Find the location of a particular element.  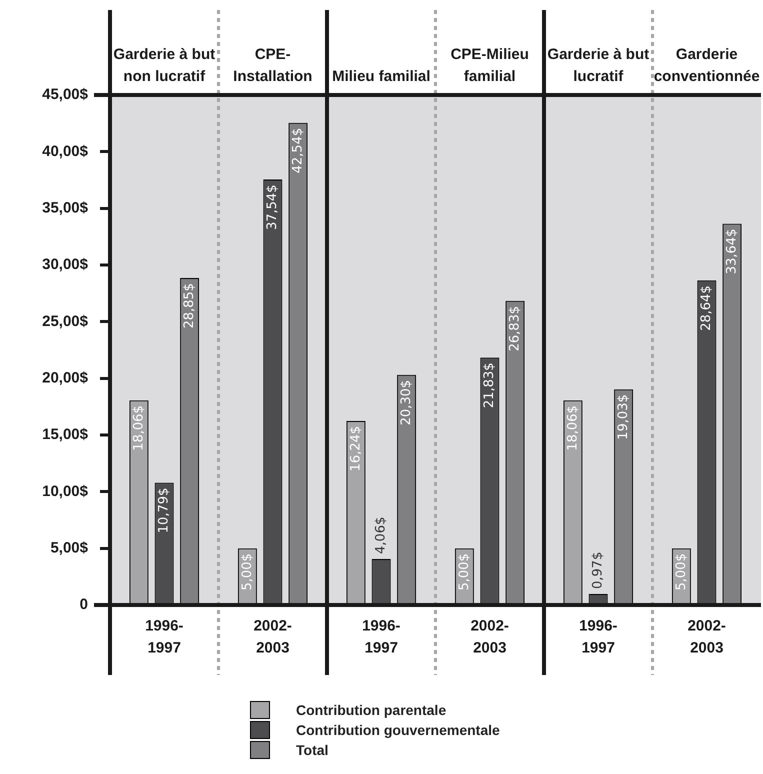

x-tick-label: Garderie à but lucratif is located at coordinates (598, 65).